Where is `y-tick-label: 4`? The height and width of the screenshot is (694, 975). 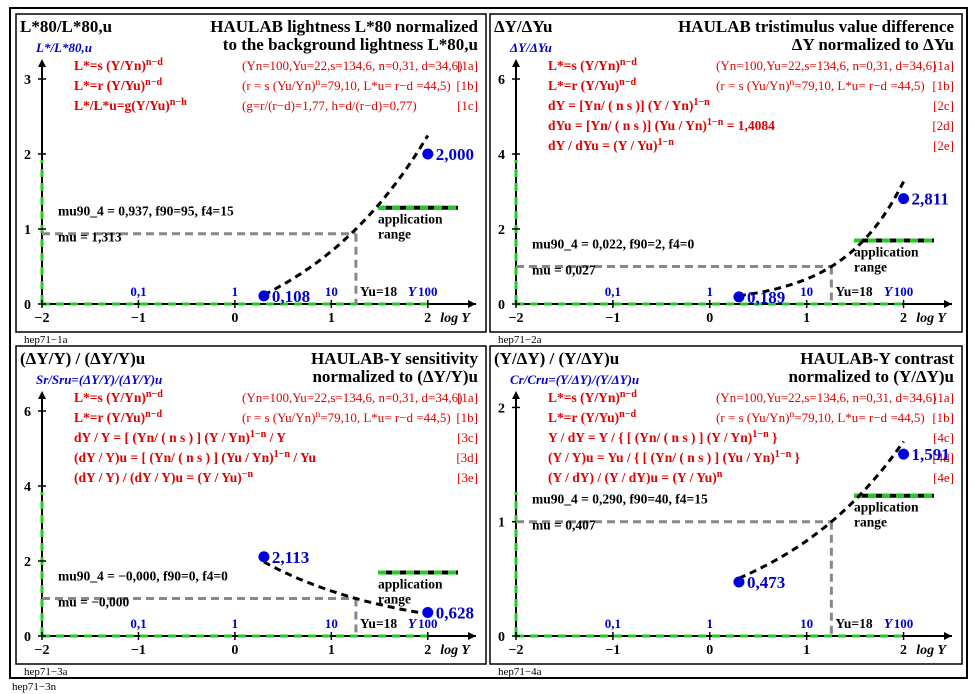 y-tick-label: 4 is located at coordinates (501, 155).